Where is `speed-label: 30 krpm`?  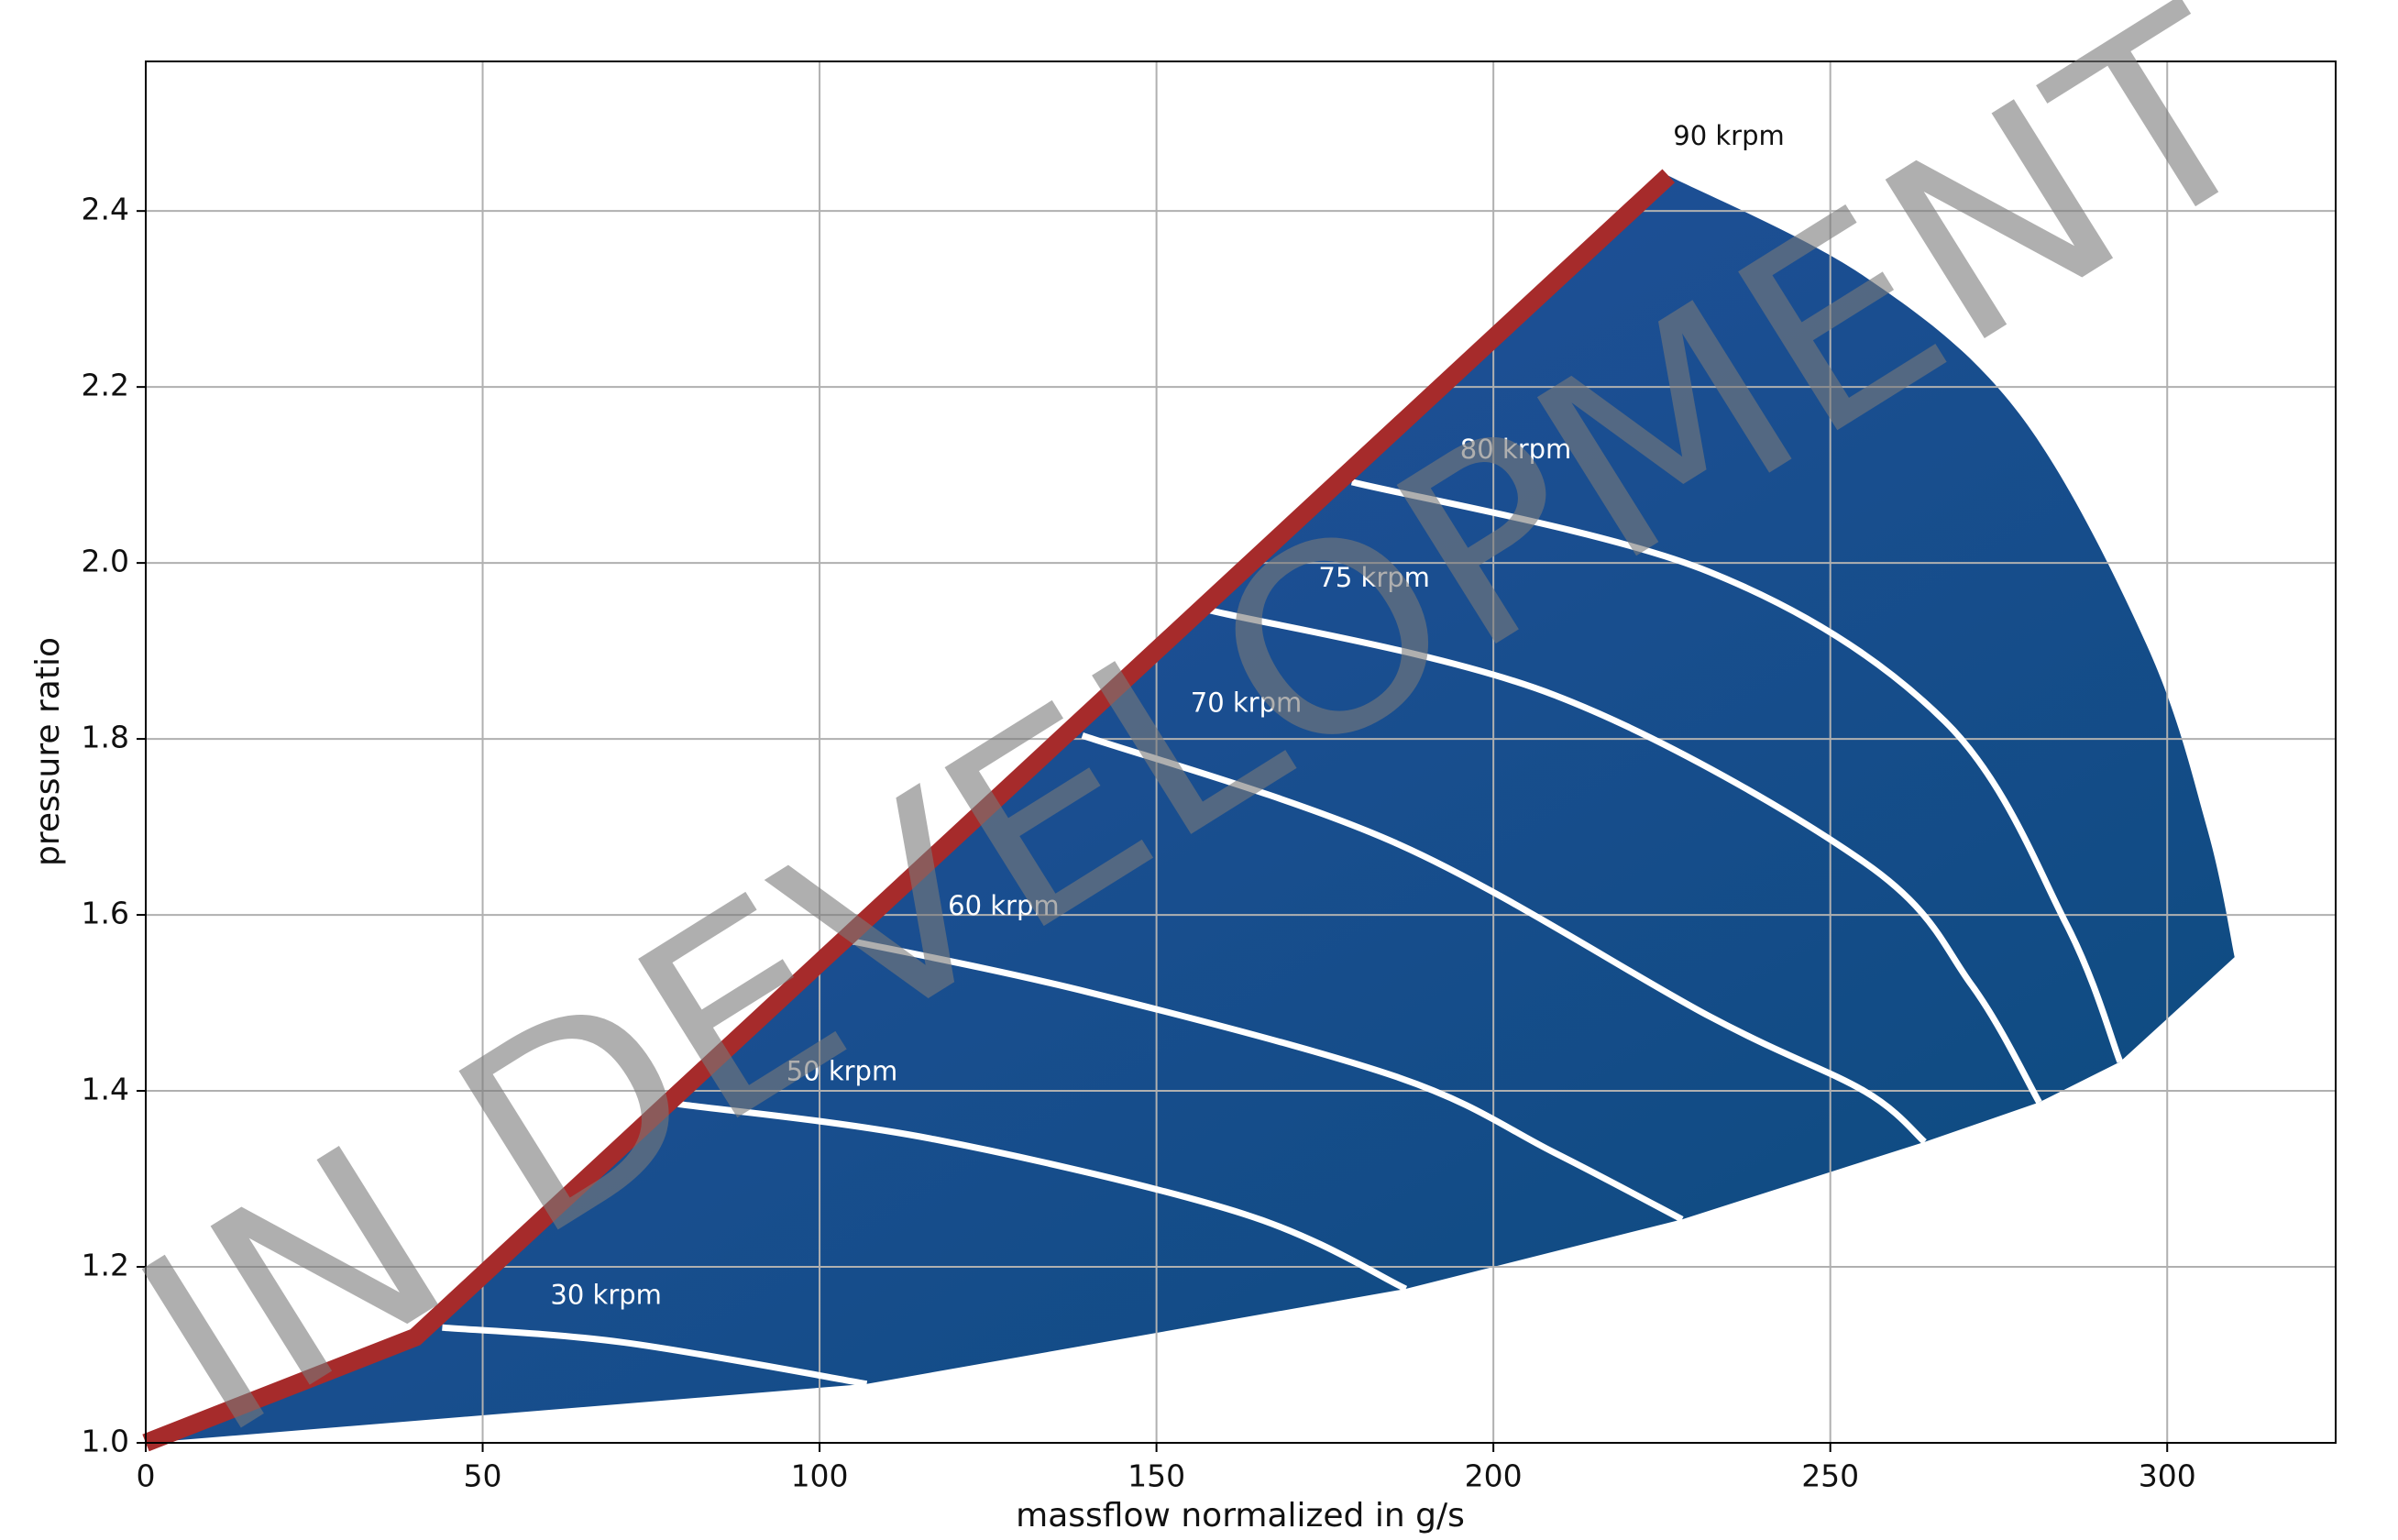 speed-label: 30 krpm is located at coordinates (606, 1294).